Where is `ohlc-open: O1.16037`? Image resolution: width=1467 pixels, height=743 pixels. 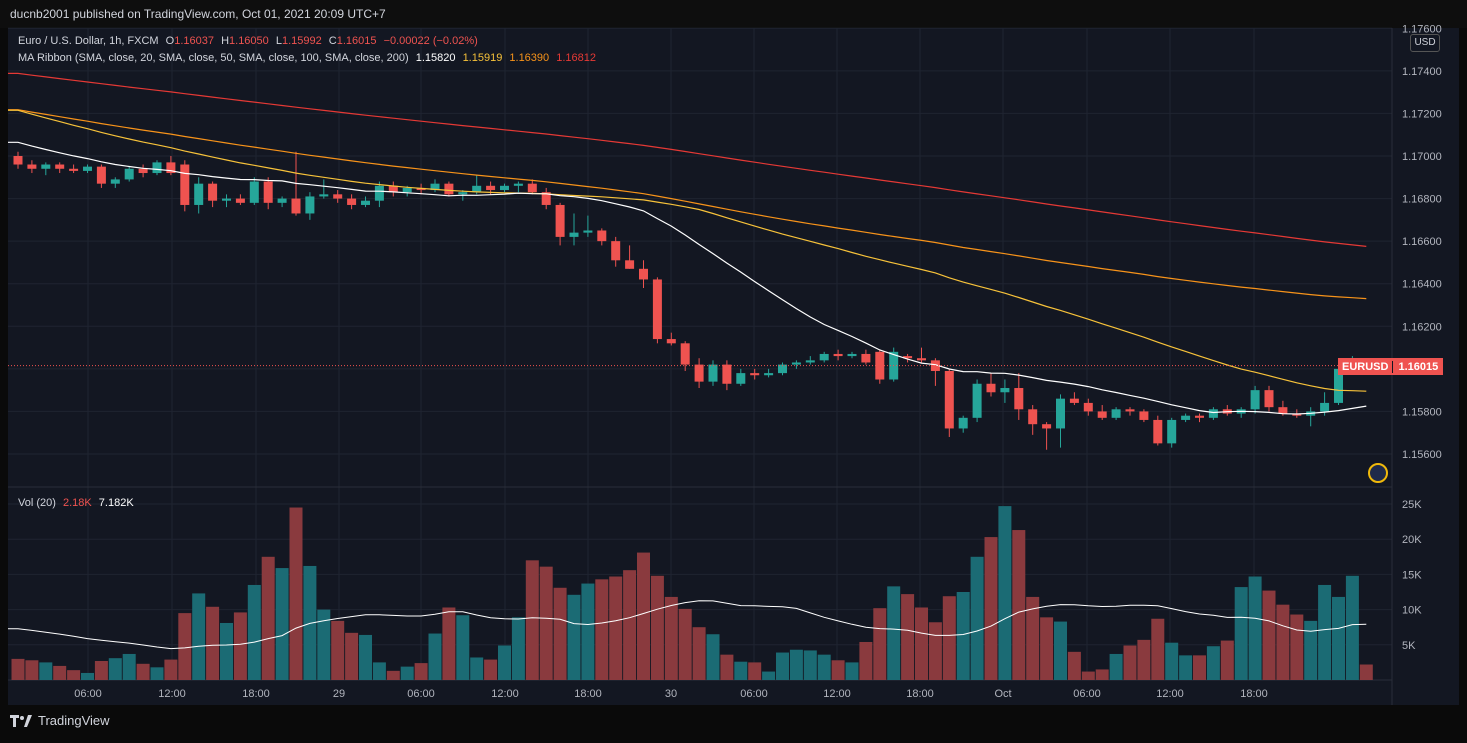
ohlc-open: O1.16037 is located at coordinates (189, 41).